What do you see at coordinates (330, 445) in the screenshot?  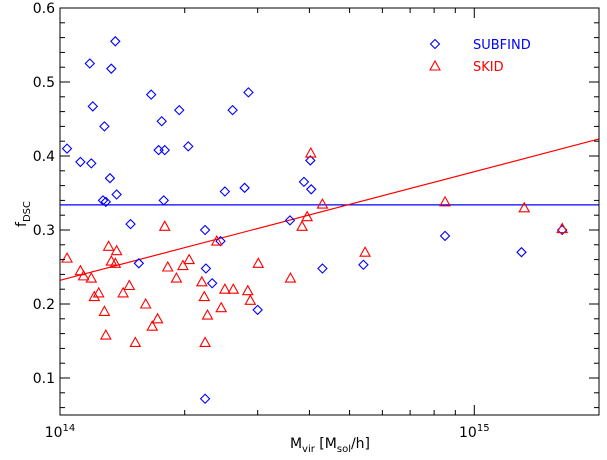 I see `x-axis-label: Mvir [Msol/h]` at bounding box center [330, 445].